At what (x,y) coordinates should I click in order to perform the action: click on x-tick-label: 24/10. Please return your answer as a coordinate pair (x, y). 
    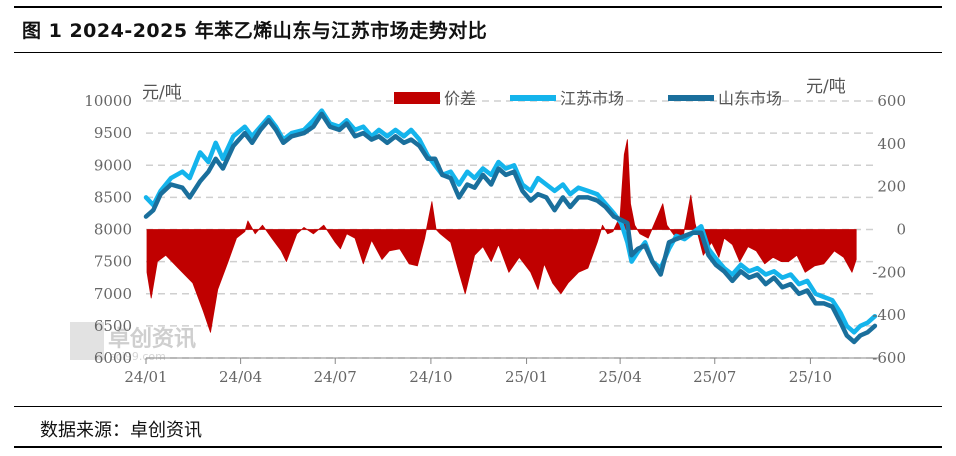
    Looking at the image, I should click on (430, 377).